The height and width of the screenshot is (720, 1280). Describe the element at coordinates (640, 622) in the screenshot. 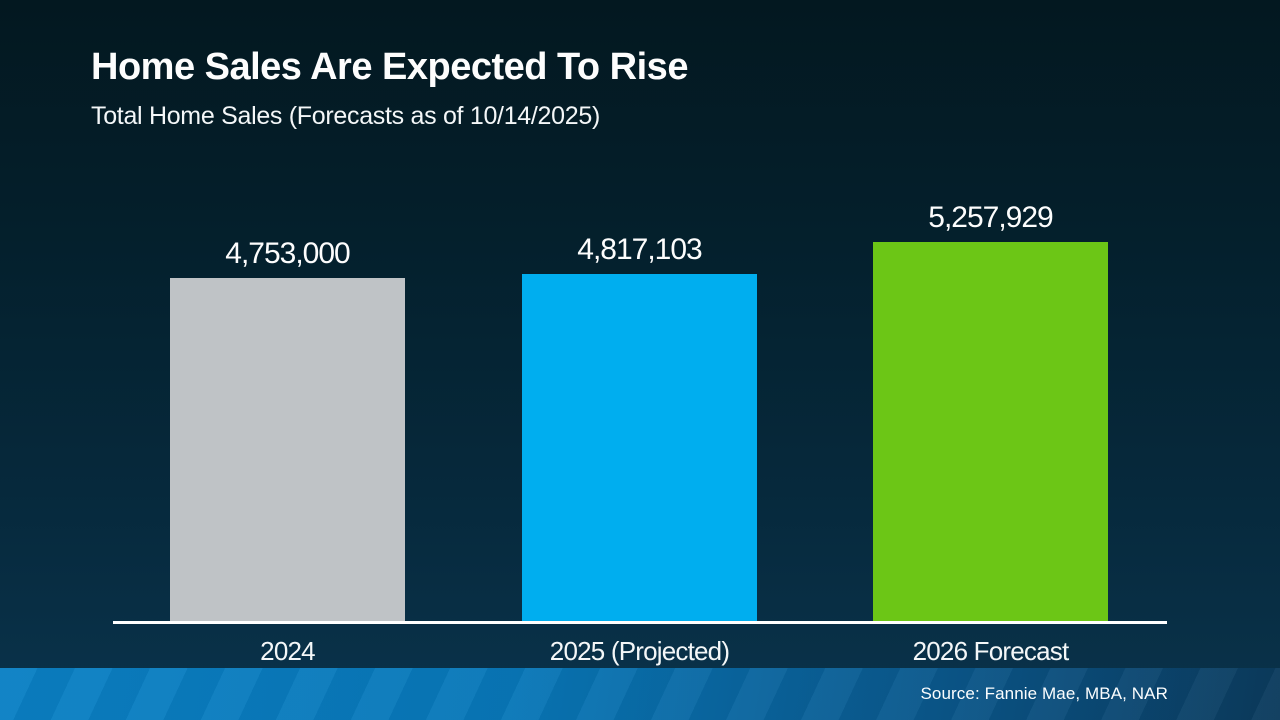

I see `x-axis-line` at that location.